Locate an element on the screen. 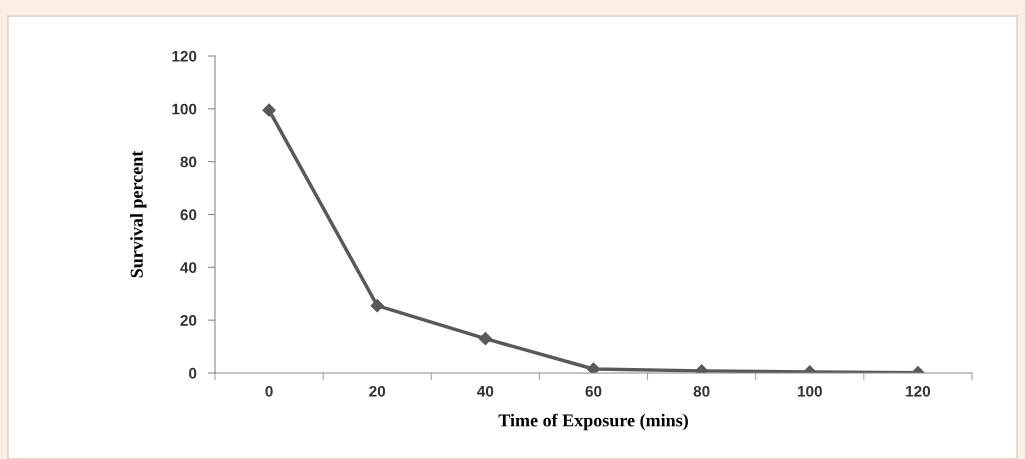  x-tick-label: 80 is located at coordinates (701, 391).